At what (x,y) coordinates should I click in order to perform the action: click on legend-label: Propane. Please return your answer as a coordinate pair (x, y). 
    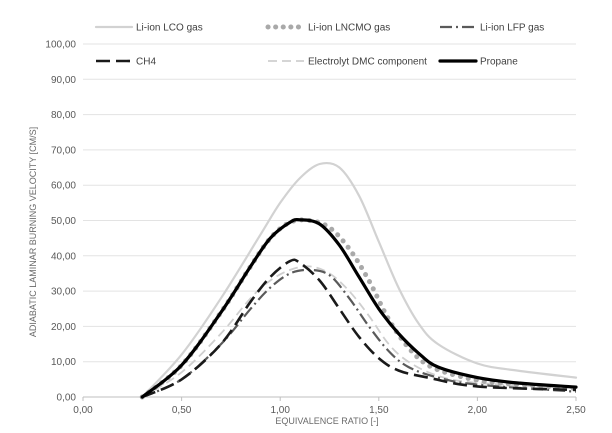
    Looking at the image, I should click on (499, 62).